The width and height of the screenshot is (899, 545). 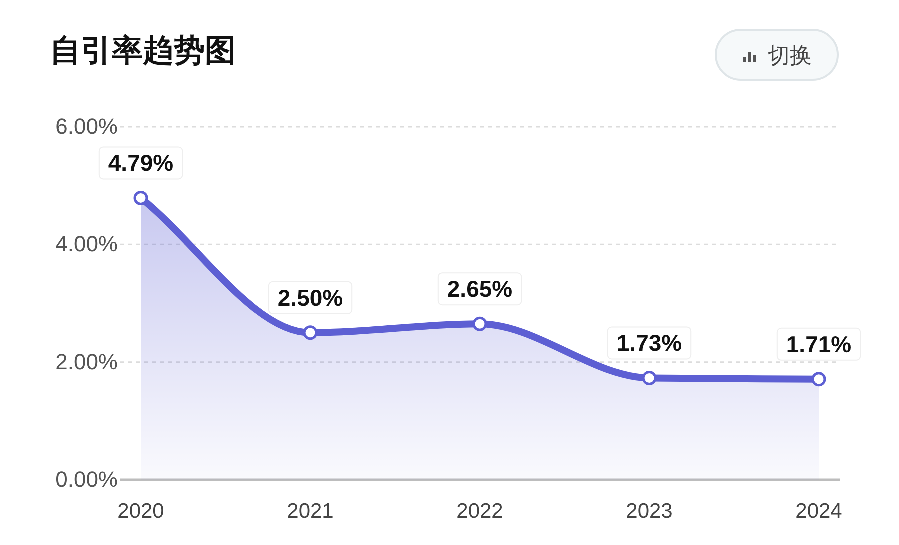 What do you see at coordinates (143, 50) in the screenshot?
I see `title: 自引率趋势图` at bounding box center [143, 50].